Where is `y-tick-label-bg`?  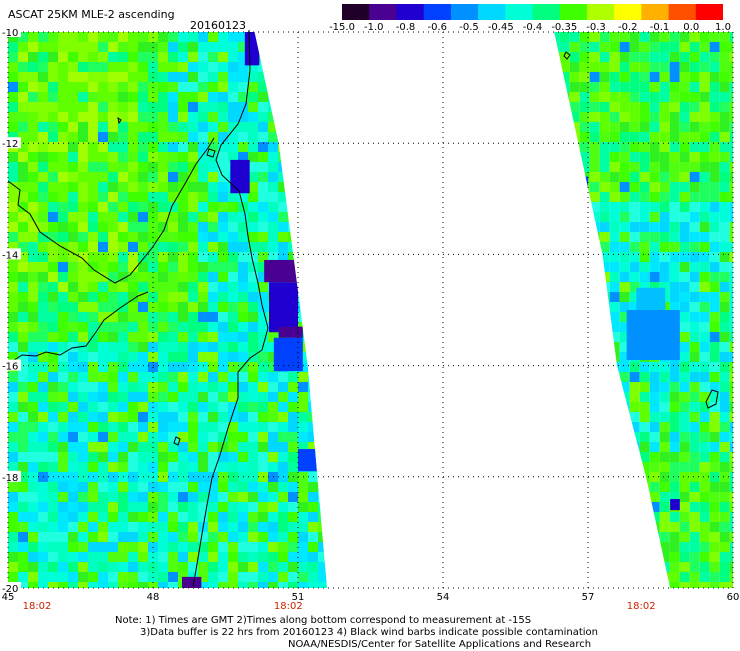 y-tick-label-bg is located at coordinates (11, 143).